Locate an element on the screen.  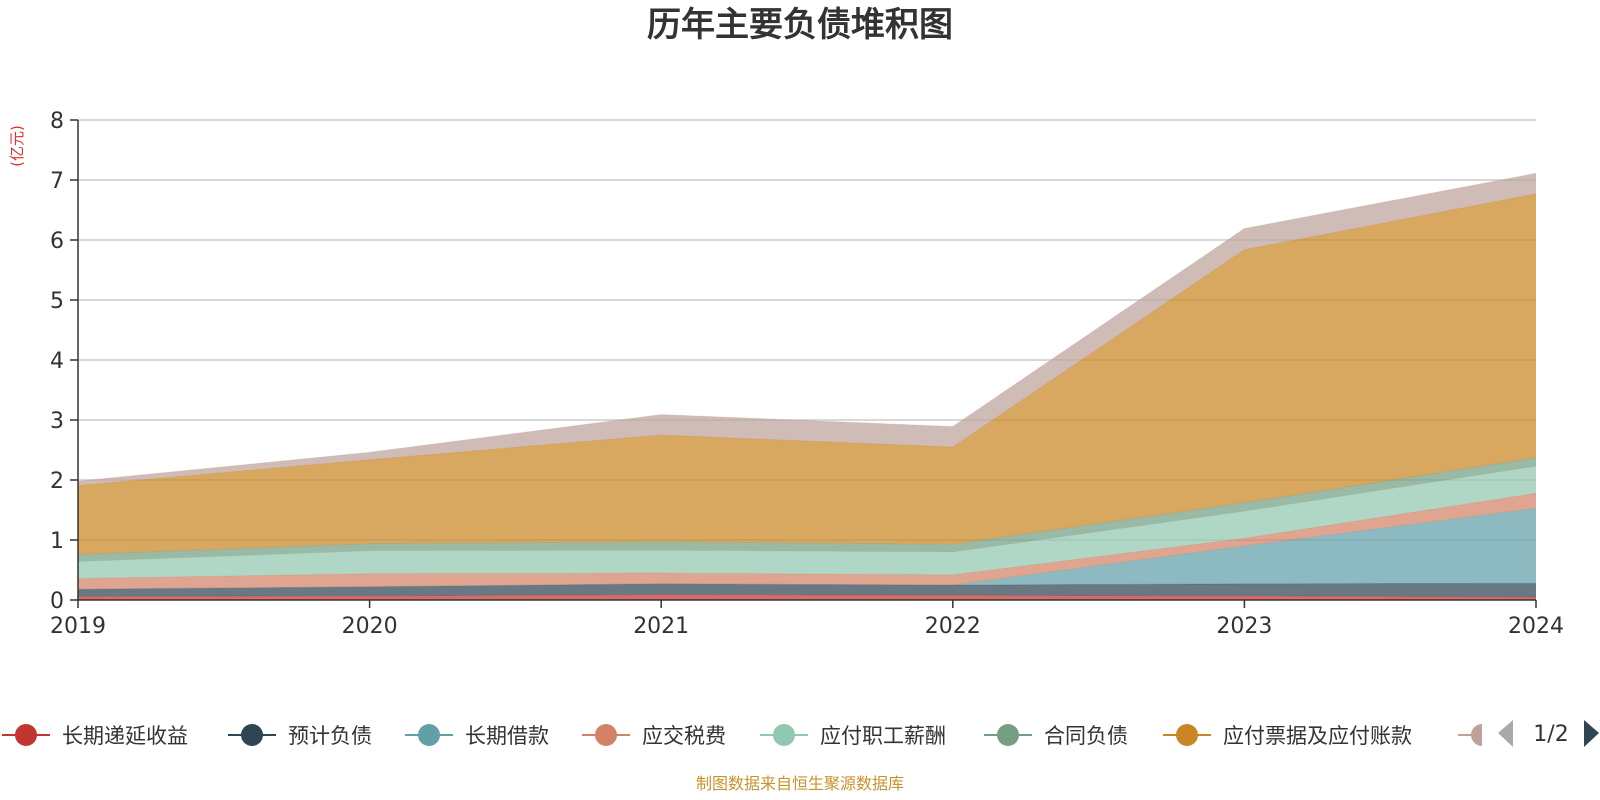
legend: 长期递延收益 预计负债 长期借款 应交税费 应付职工薪酬 合同负债 应付票据及应付账款 is located at coordinates (742, 736).